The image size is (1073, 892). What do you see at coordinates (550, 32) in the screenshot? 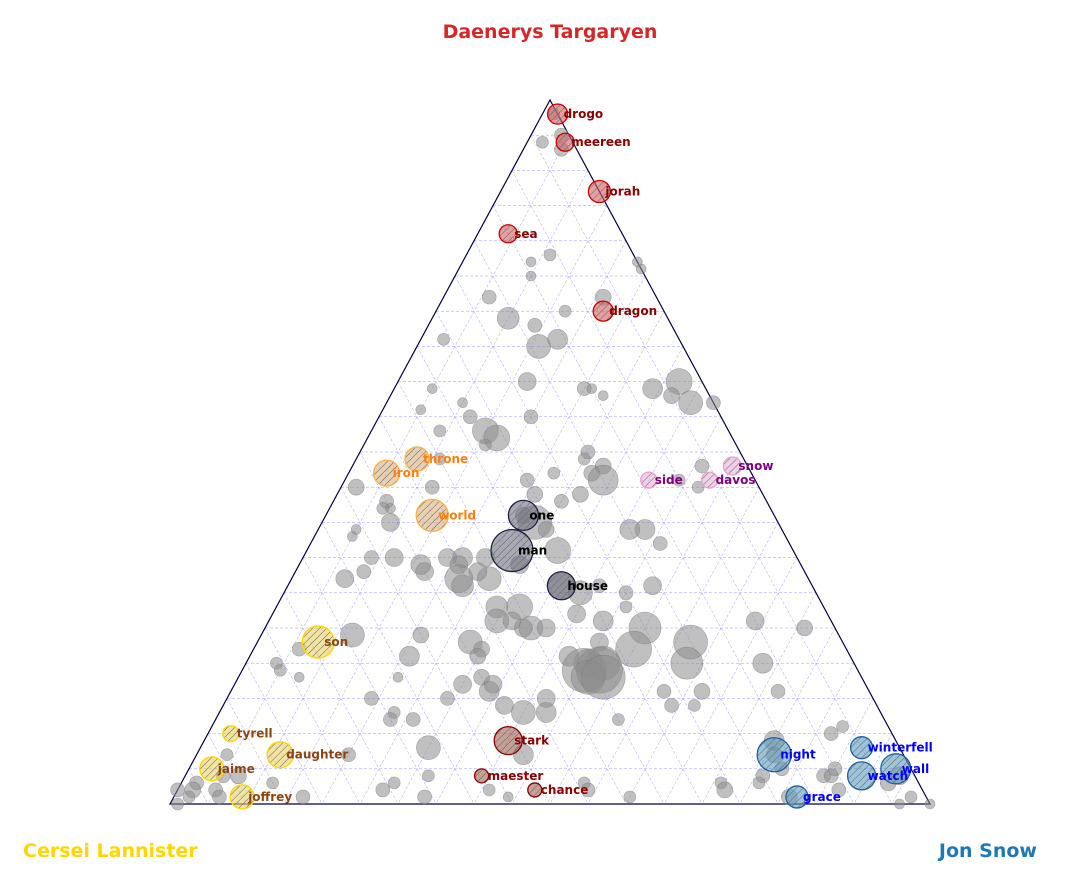
I see `vertex-label-top: Daenerys Targaryen` at bounding box center [550, 32].